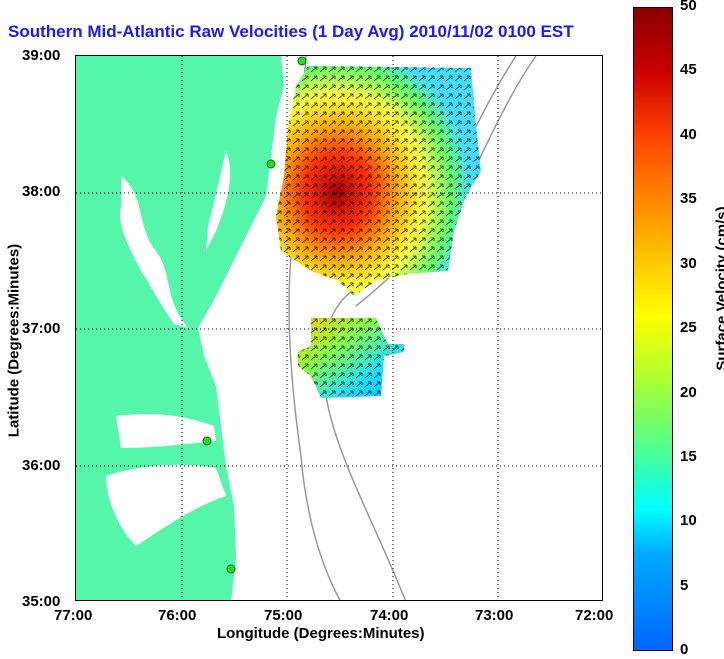  I want to click on colorbar-tick: 45, so click(688, 69).